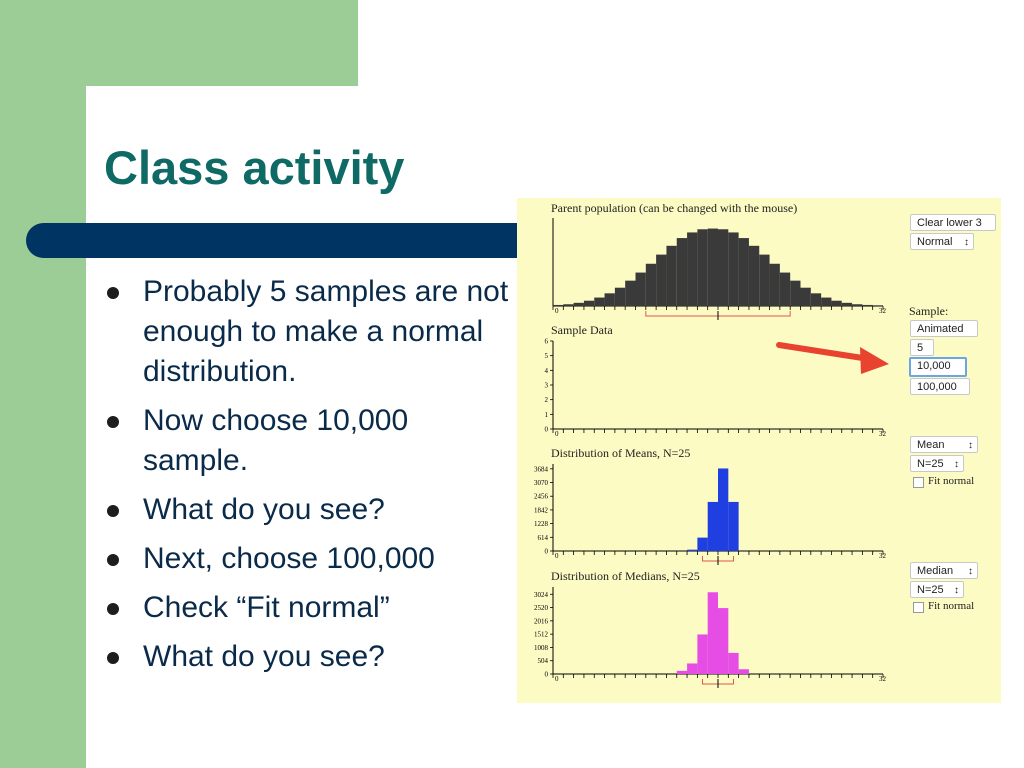 The image size is (1024, 768). I want to click on sample-size-select-medians: N=25, so click(937, 590).